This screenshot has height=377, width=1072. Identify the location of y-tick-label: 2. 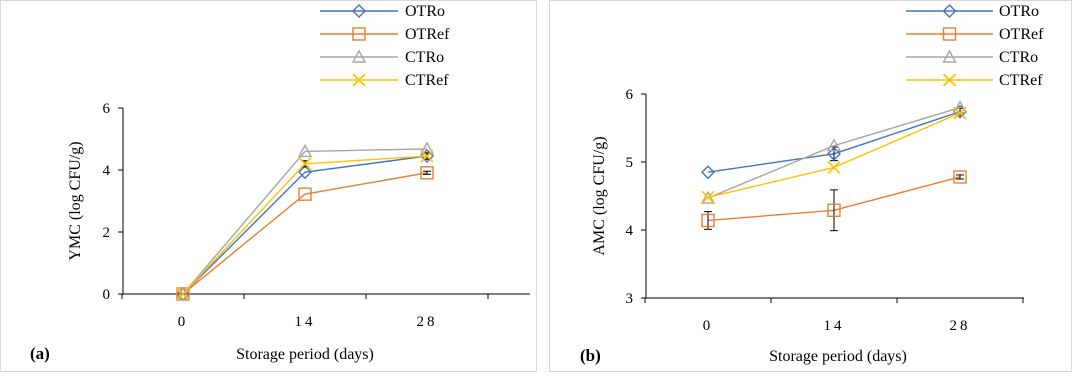
(107, 233).